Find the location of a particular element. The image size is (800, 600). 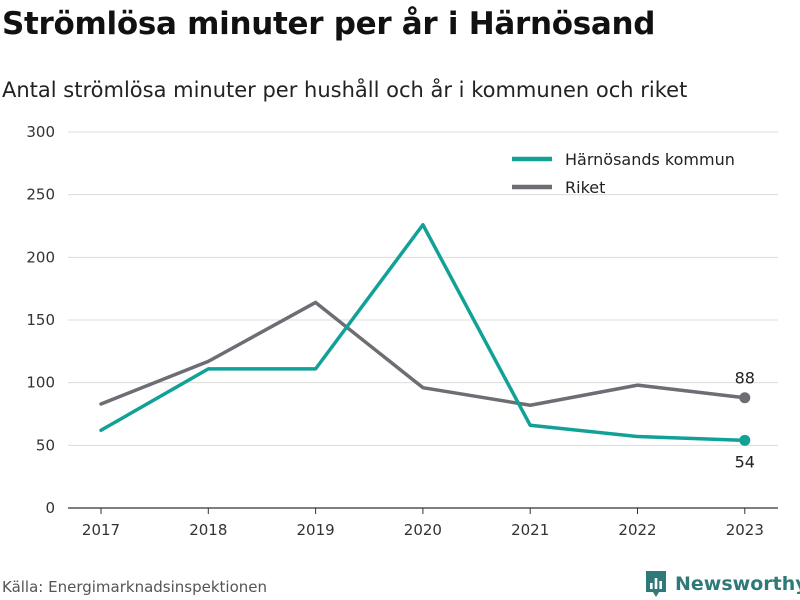

x-tick-label: 2022 is located at coordinates (637, 530).